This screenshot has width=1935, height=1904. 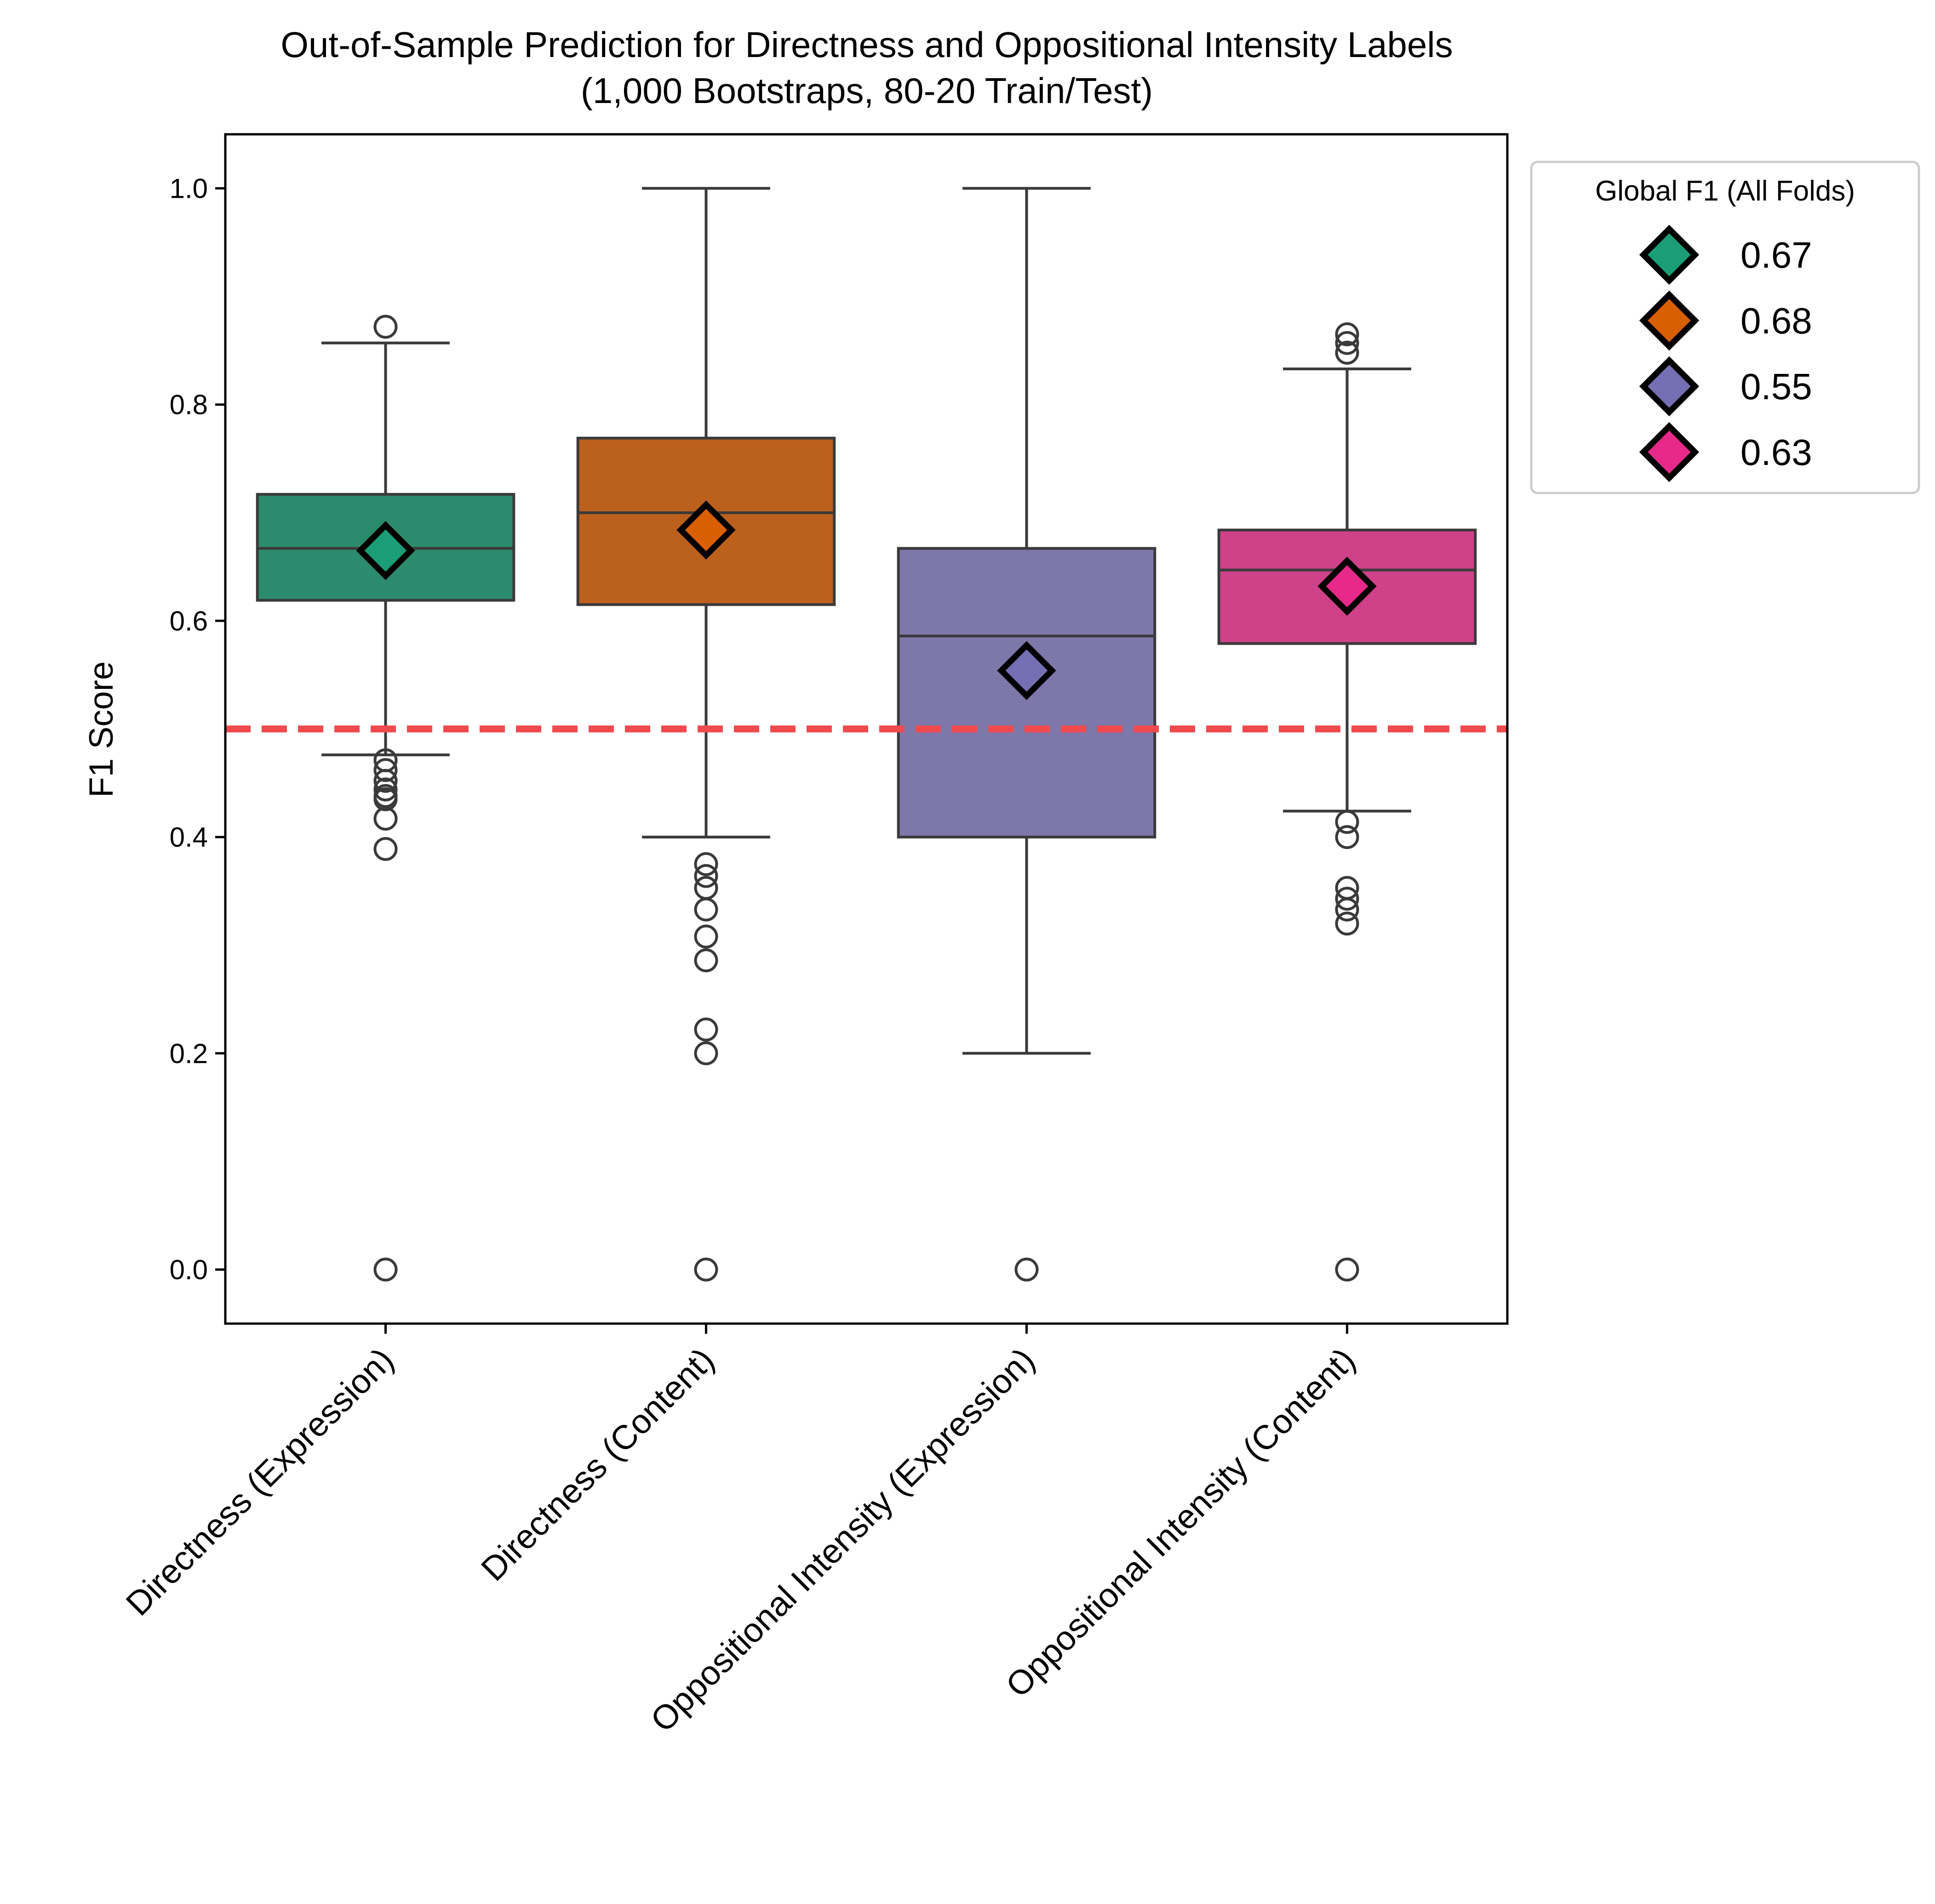 I want to click on x-tick-label: Oppositional Intensity (Expression), so click(x=842, y=1540).